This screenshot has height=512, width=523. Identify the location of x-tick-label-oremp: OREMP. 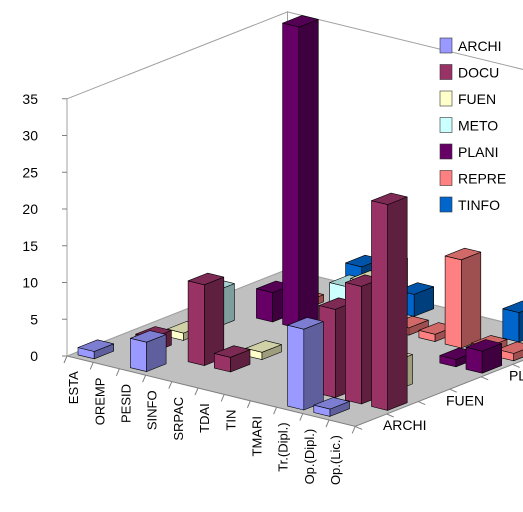
(99, 402).